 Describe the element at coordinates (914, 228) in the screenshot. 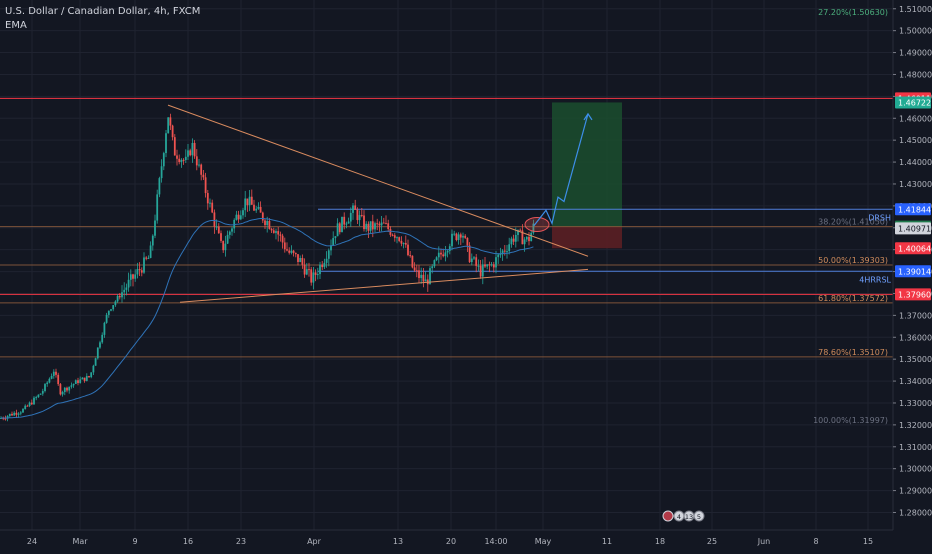

I see `price-tag-label: 1.40971` at that location.